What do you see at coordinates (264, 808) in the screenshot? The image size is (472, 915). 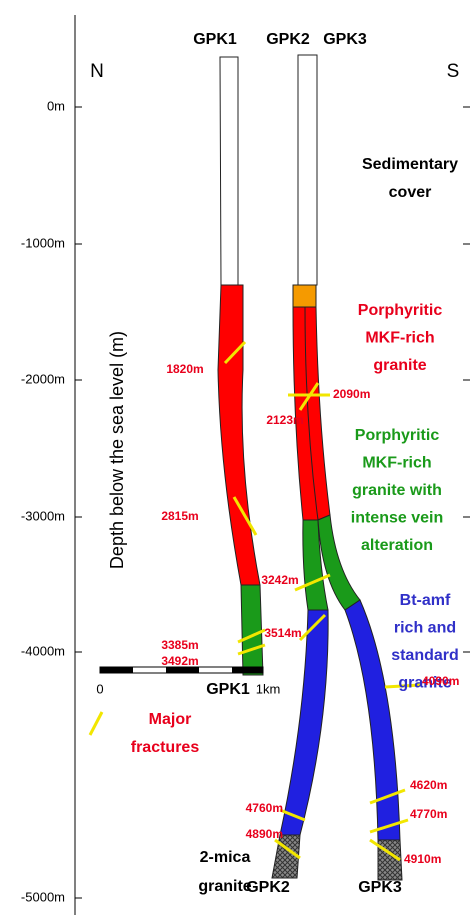 I see `fracture-label: 4760m` at bounding box center [264, 808].